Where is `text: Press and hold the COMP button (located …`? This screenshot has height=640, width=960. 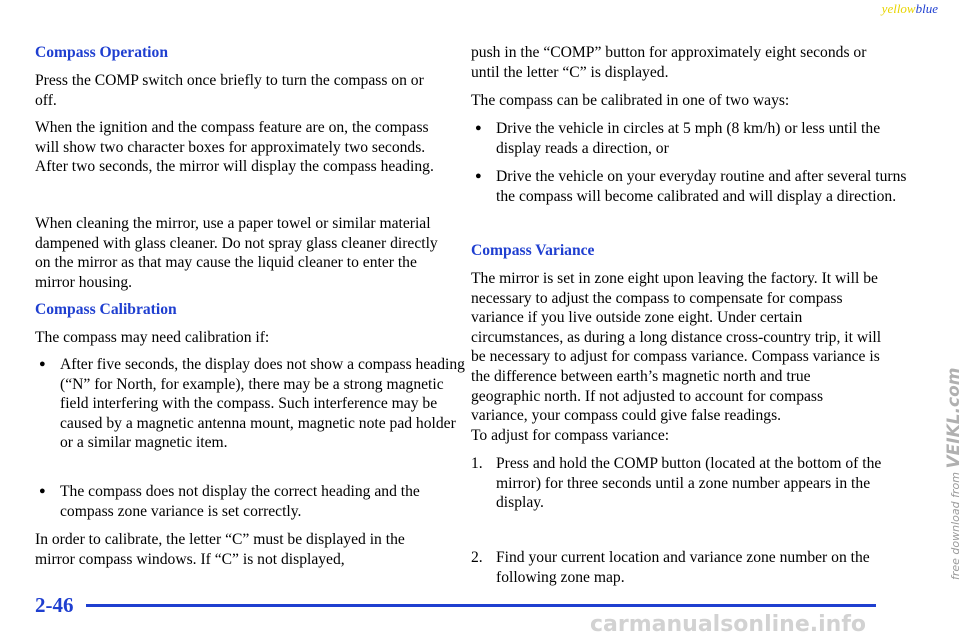 text: Press and hold the COMP button (located … is located at coordinates (689, 483).